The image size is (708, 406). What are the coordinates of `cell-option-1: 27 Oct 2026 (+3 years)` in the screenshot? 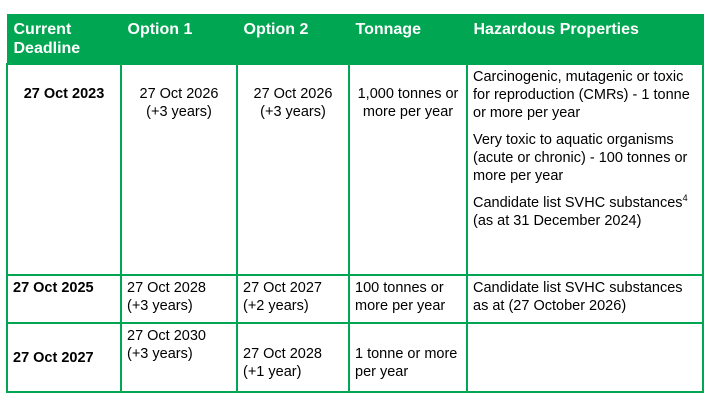 It's located at (179, 169).